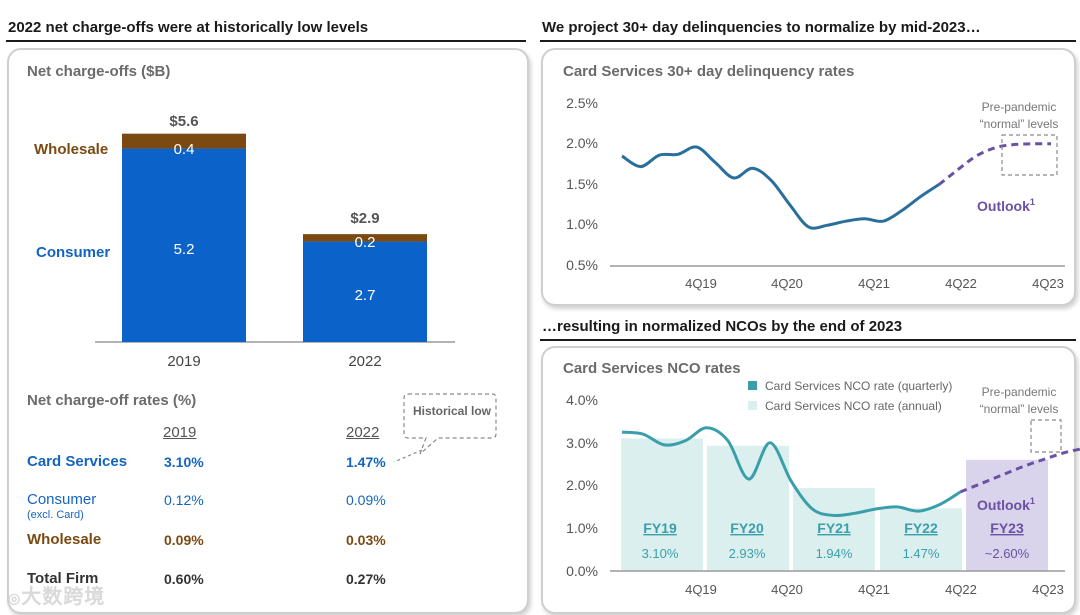  Describe the element at coordinates (853, 406) in the screenshot. I see `legend-annual: Card Services NCO rate (annual)` at that location.